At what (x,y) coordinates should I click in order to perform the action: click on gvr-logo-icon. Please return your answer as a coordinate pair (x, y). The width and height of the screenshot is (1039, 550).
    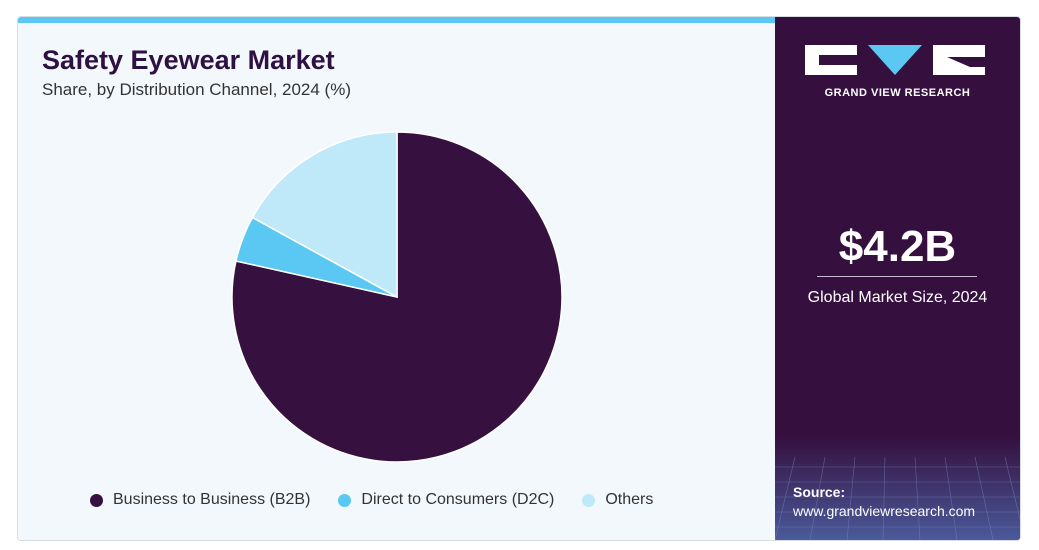
    Looking at the image, I should click on (895, 60).